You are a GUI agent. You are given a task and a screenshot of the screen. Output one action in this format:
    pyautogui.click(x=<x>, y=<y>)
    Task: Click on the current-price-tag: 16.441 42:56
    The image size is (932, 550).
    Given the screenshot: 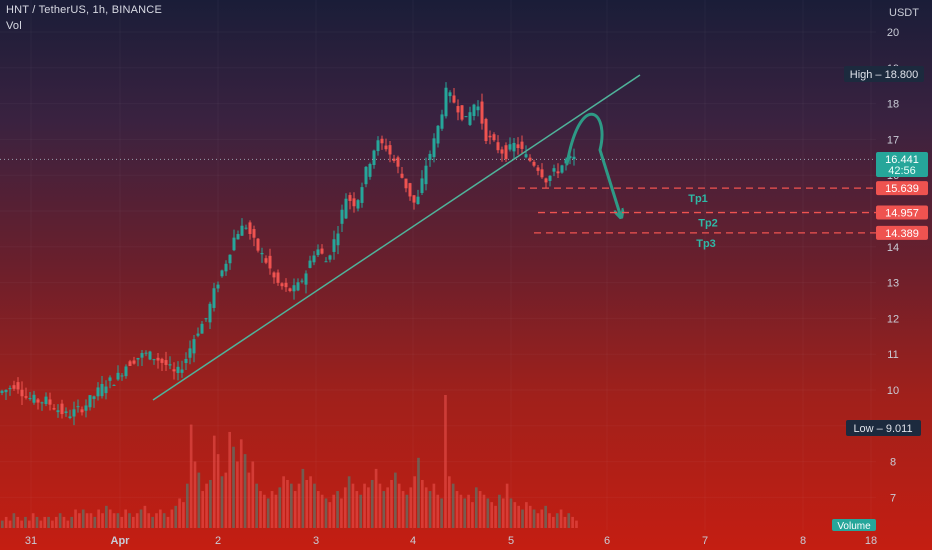 What is the action you would take?
    pyautogui.click(x=902, y=164)
    